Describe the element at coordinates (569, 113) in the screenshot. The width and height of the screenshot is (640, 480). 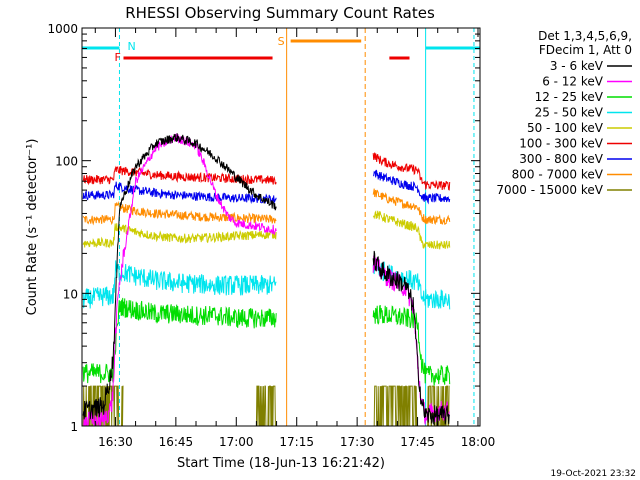
I see `legend-label: 25 - 50 keV` at that location.